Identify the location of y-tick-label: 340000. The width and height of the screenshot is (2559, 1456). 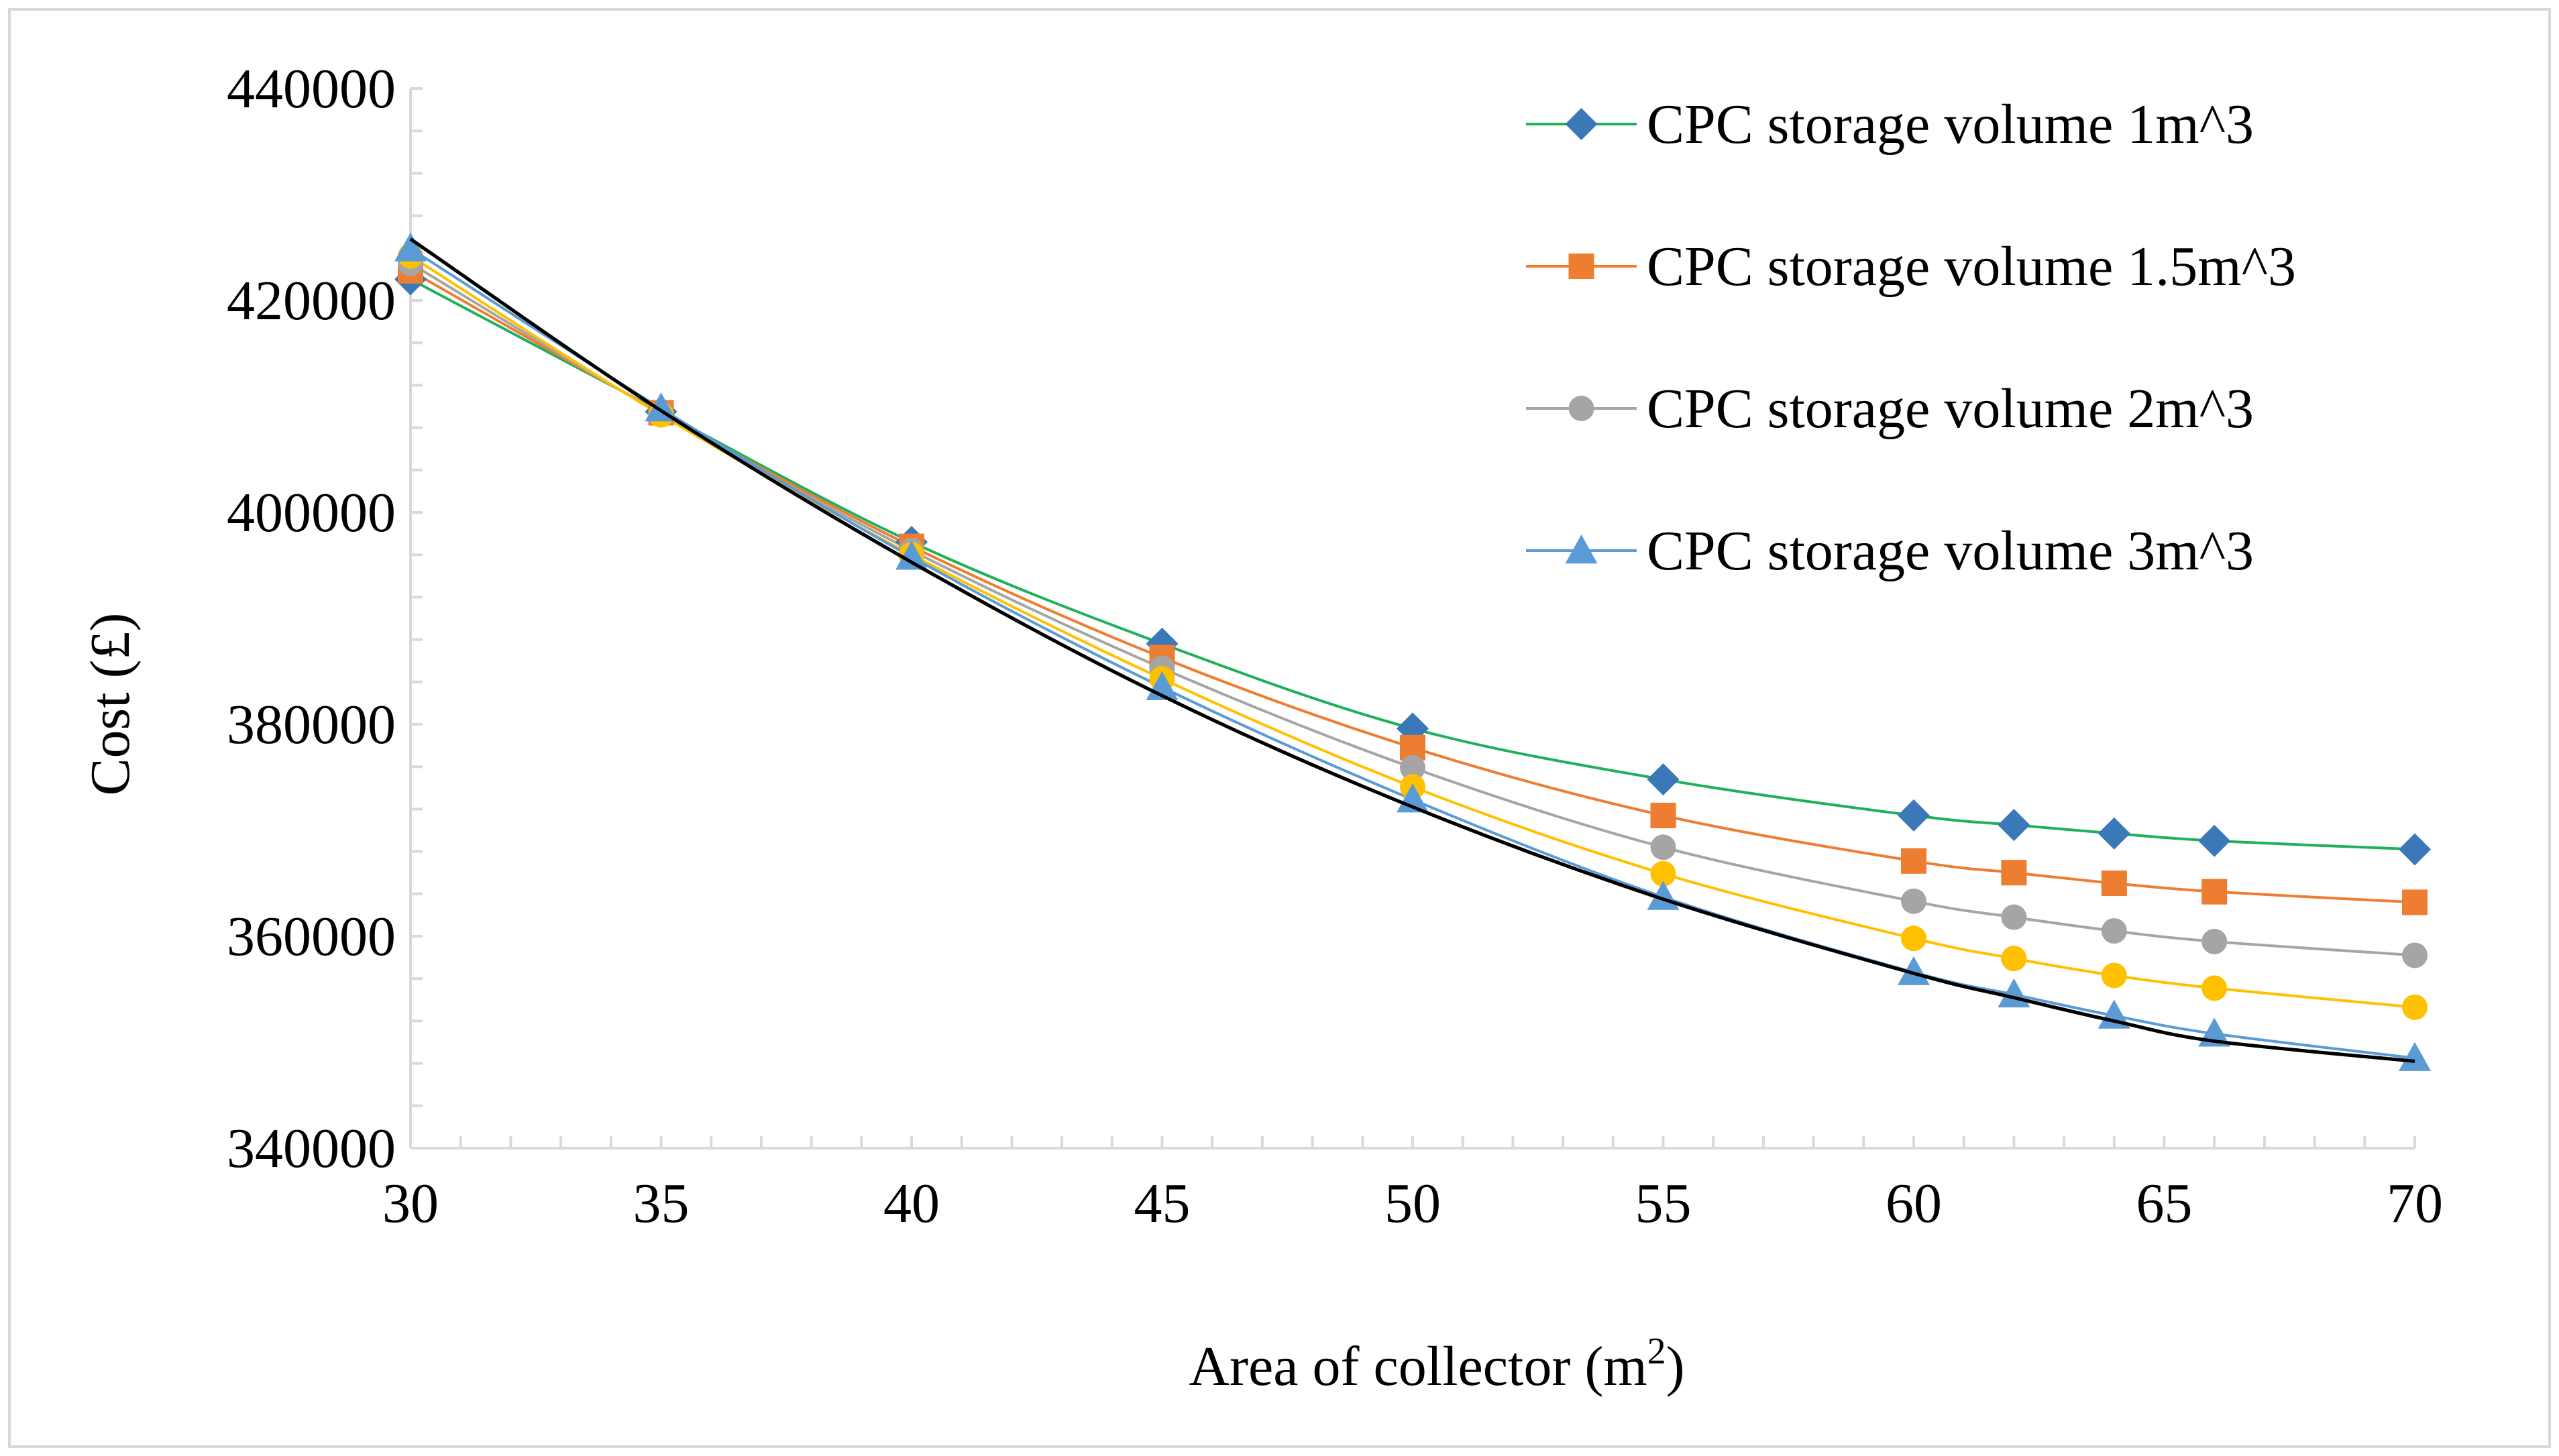
(312, 1148).